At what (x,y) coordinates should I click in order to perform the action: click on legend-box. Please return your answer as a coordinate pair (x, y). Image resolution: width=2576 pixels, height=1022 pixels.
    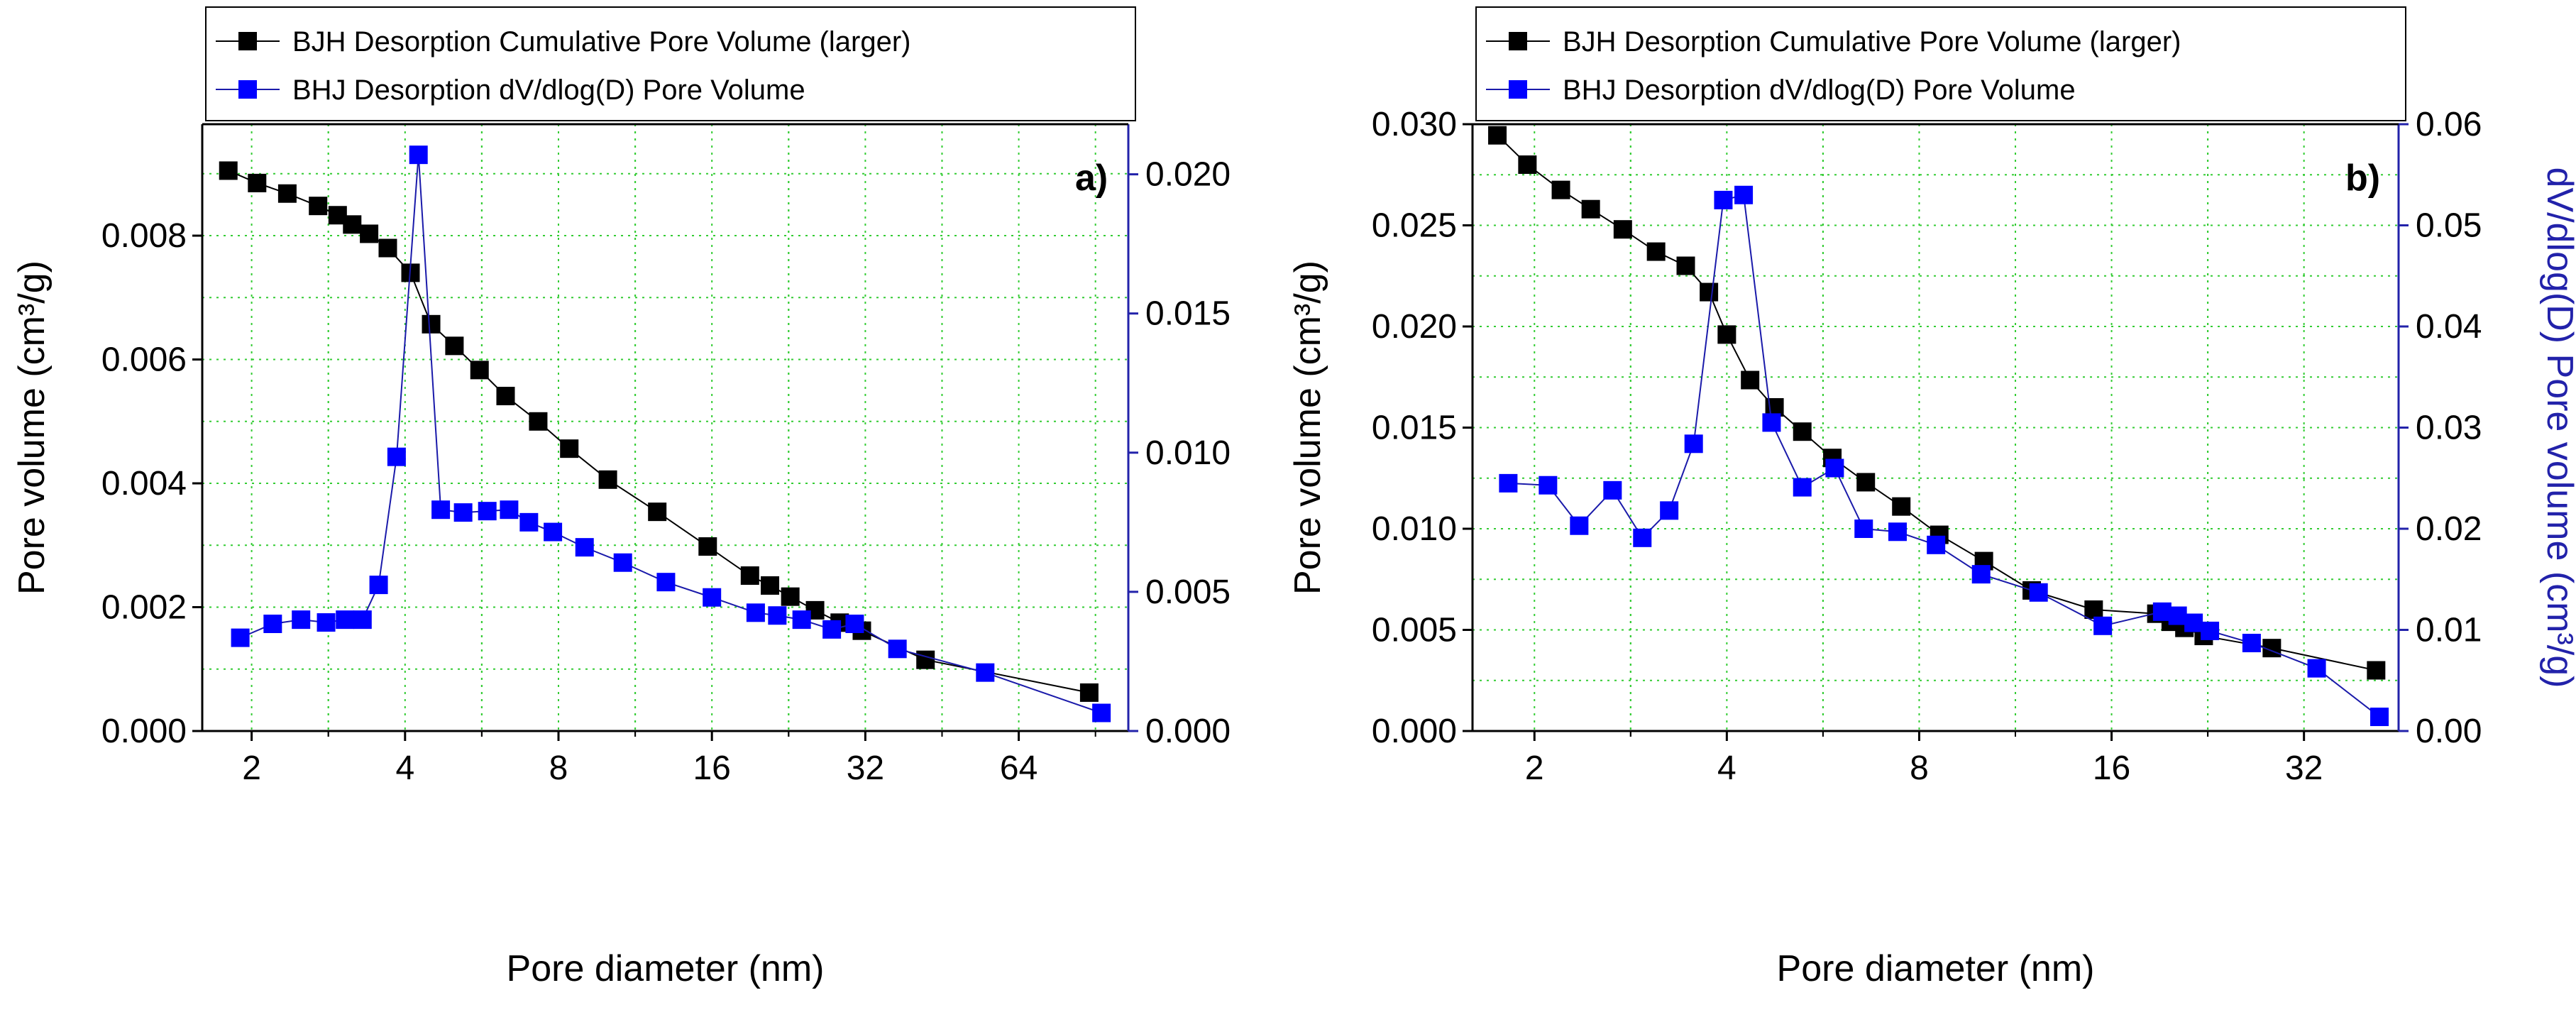
    Looking at the image, I should click on (670, 63).